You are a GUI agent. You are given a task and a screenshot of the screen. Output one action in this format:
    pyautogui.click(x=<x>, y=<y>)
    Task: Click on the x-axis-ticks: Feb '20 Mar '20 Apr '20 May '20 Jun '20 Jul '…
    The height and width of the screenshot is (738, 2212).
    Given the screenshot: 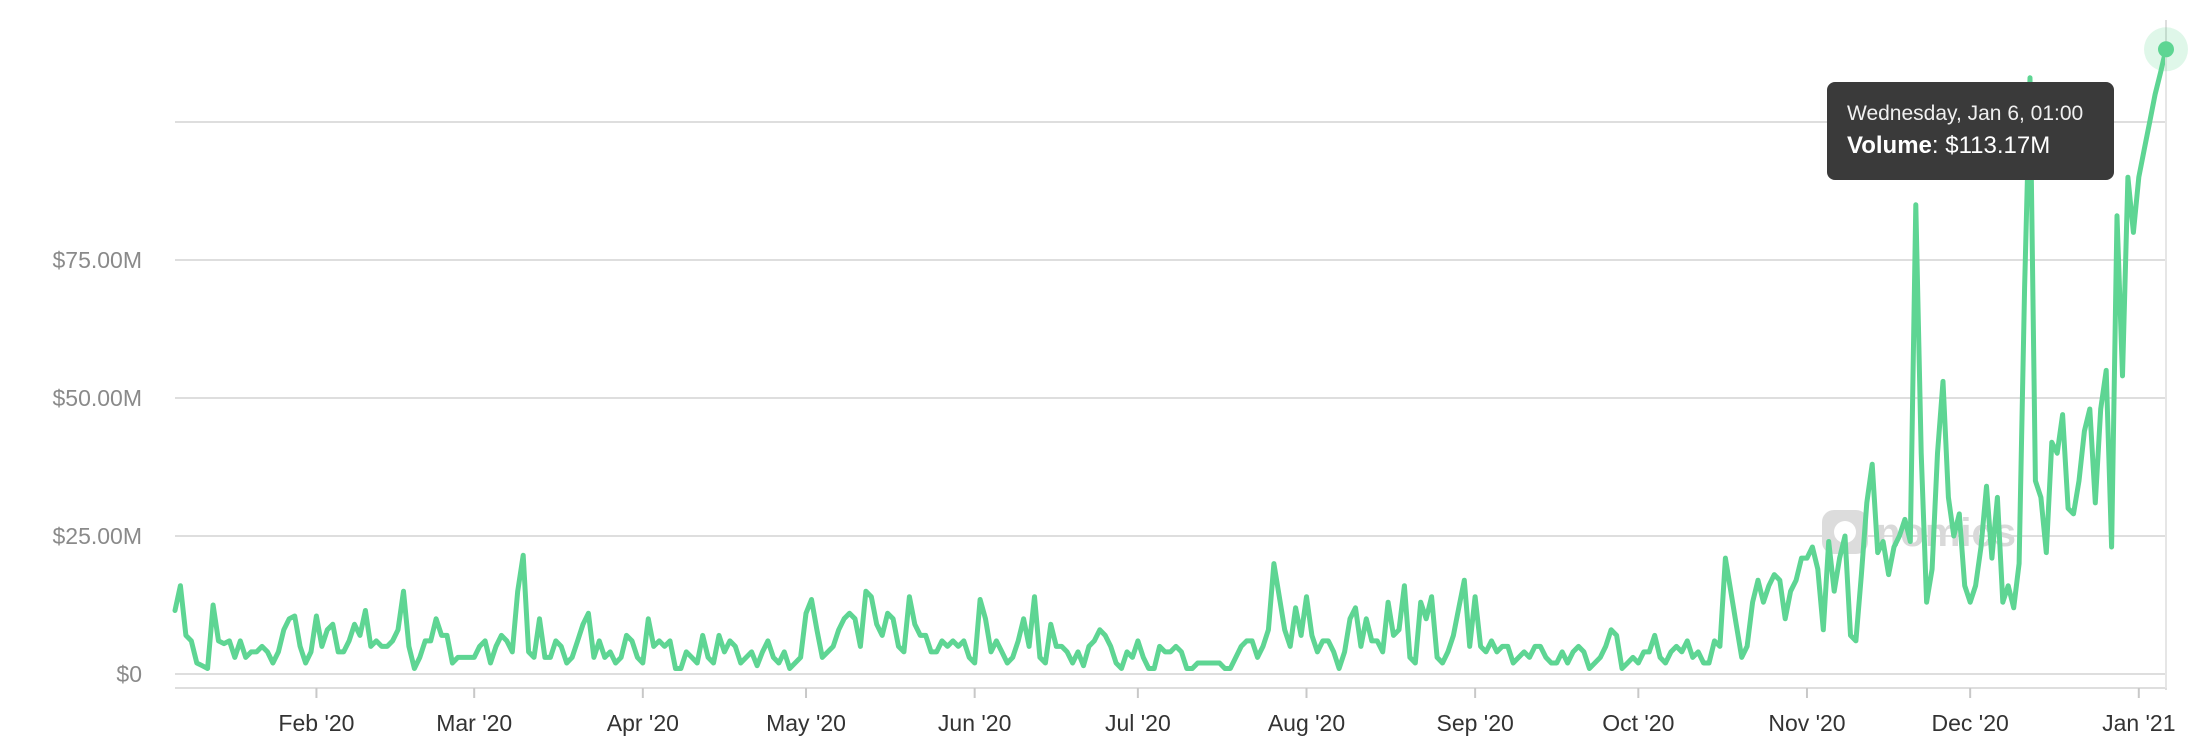 What is the action you would take?
    pyautogui.click(x=1227, y=712)
    